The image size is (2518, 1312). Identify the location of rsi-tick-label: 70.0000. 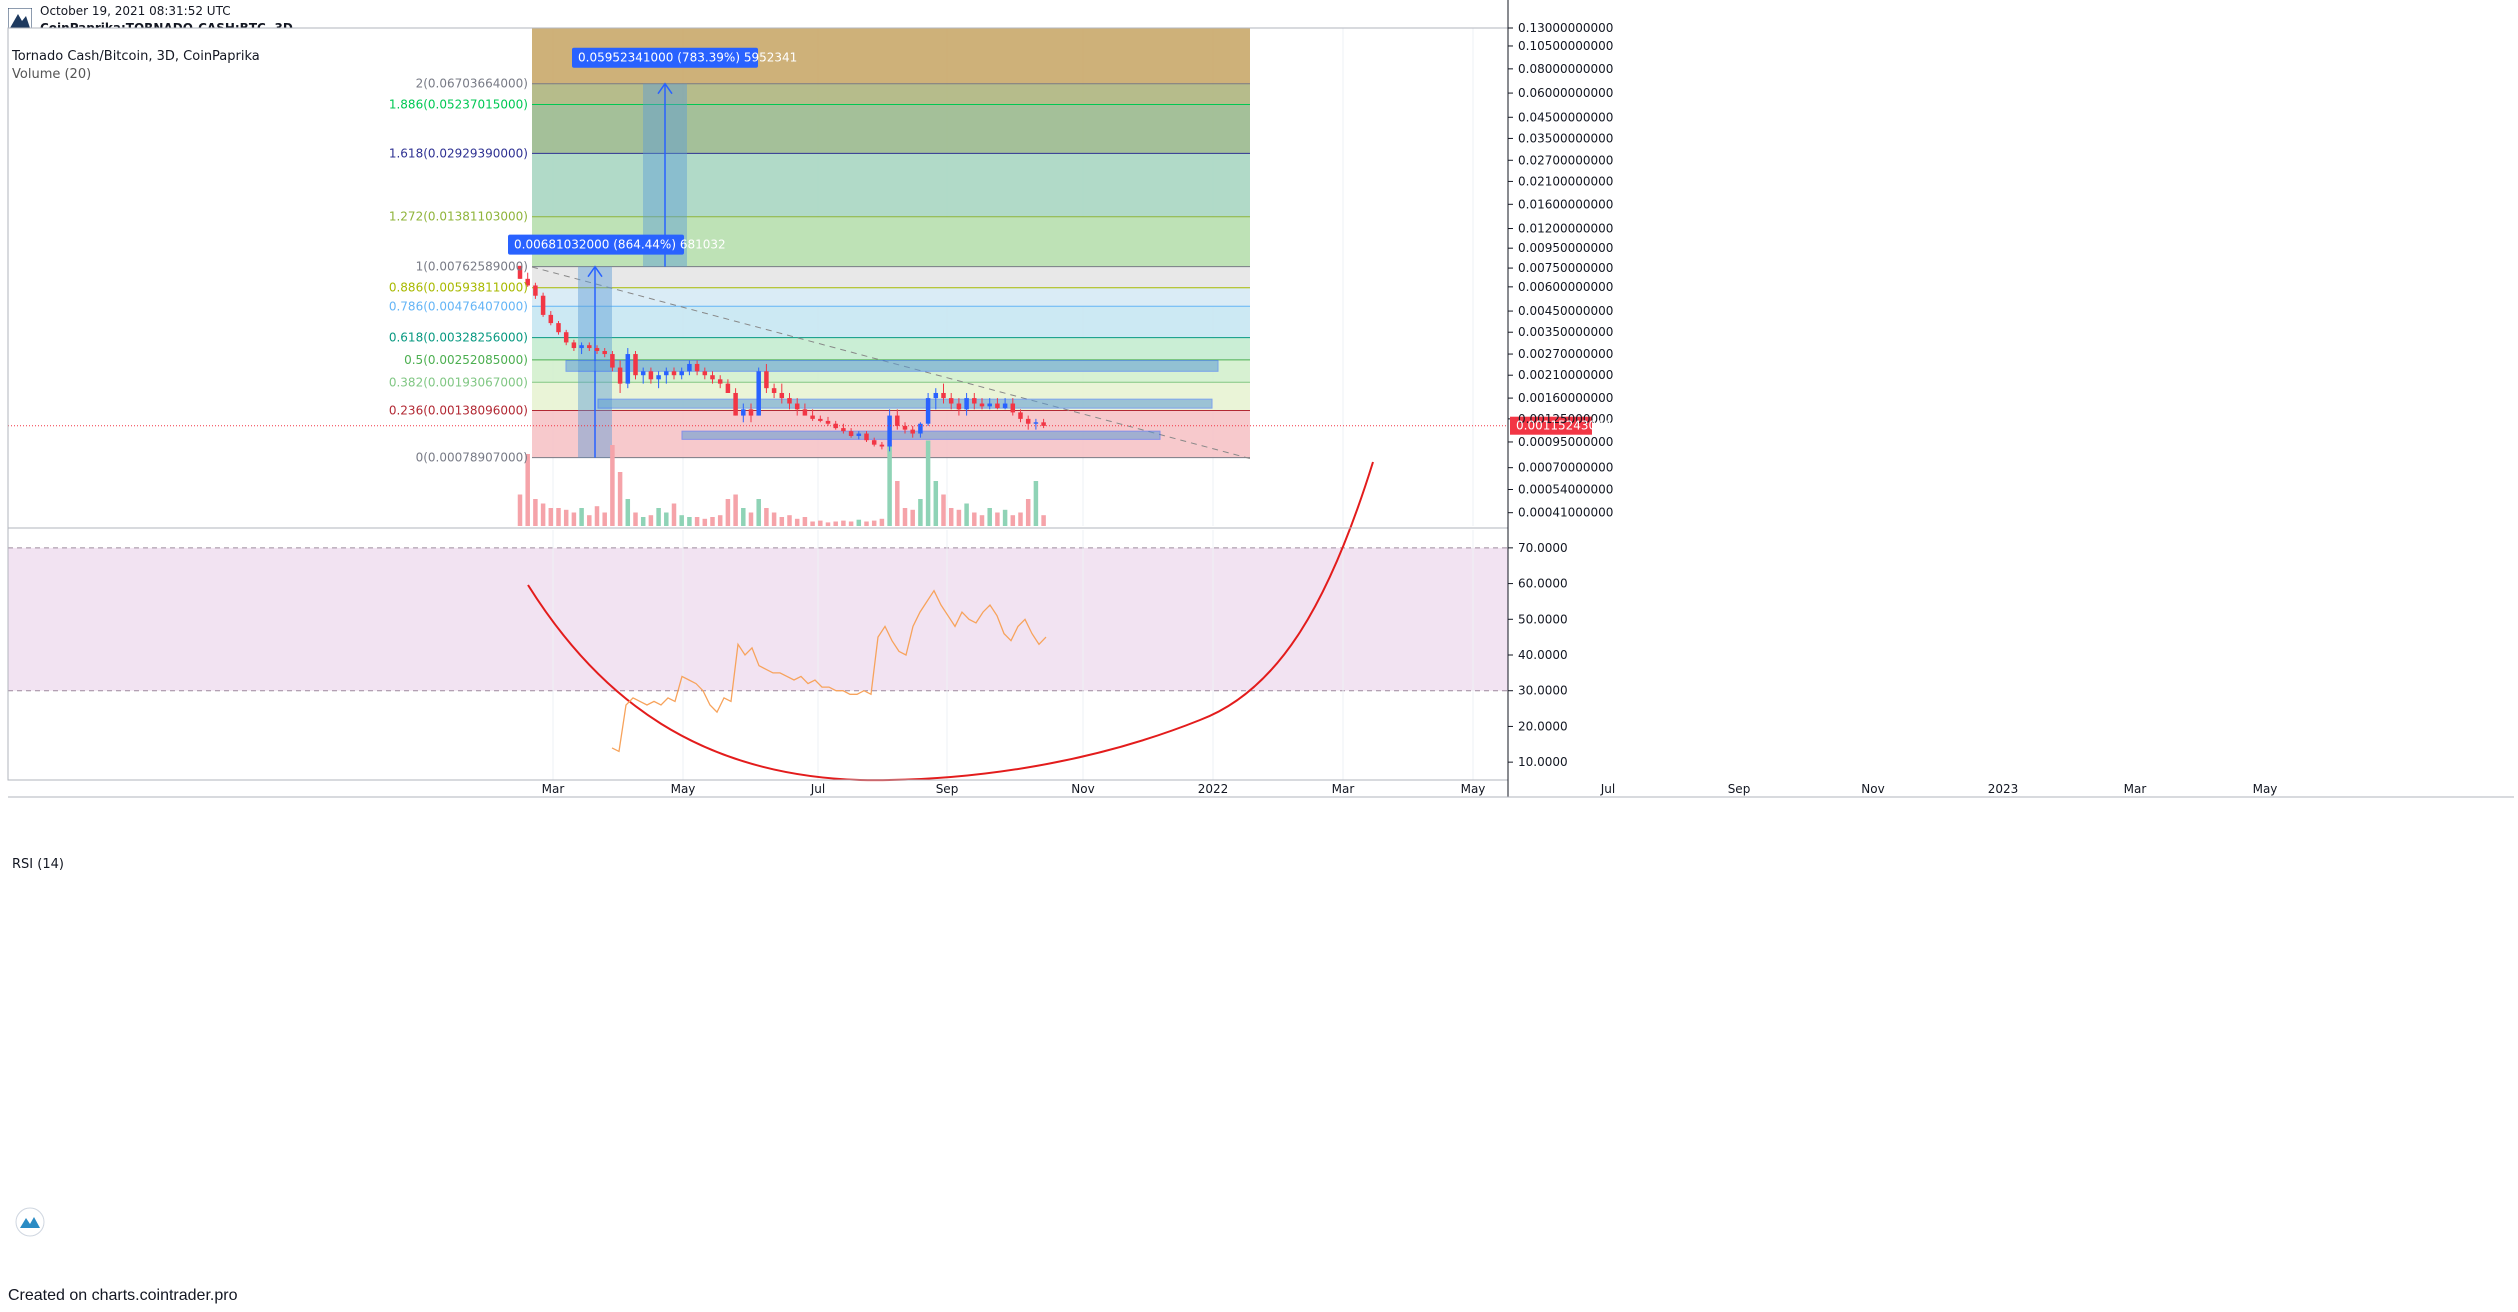
(1543, 548).